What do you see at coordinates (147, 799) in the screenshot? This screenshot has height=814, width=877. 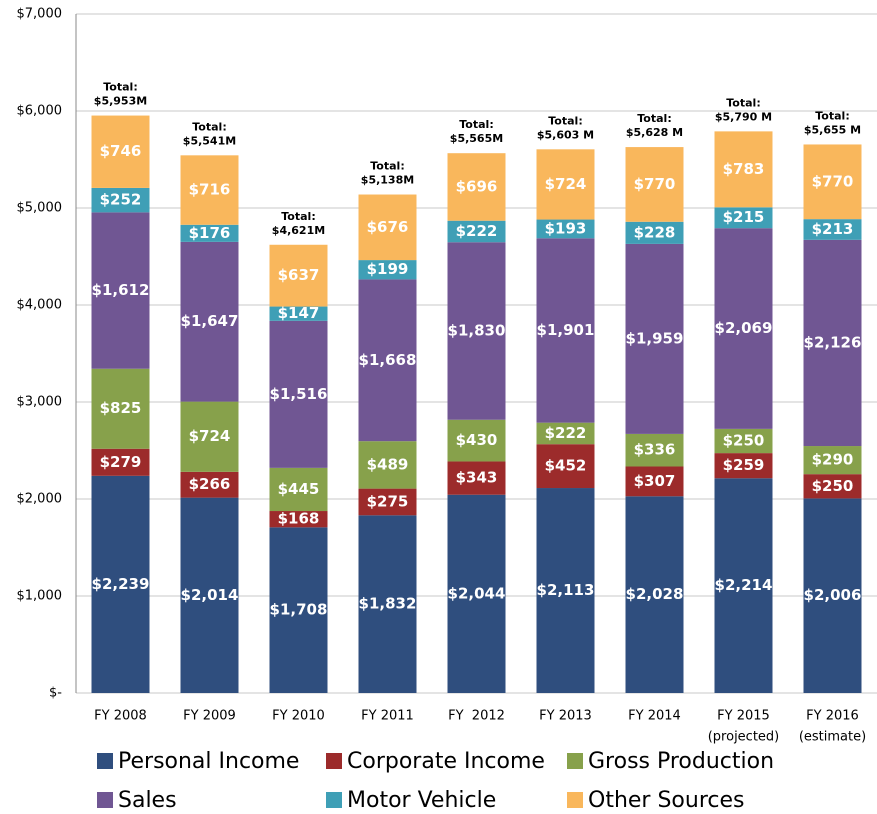 I see `legend-label: Sales` at bounding box center [147, 799].